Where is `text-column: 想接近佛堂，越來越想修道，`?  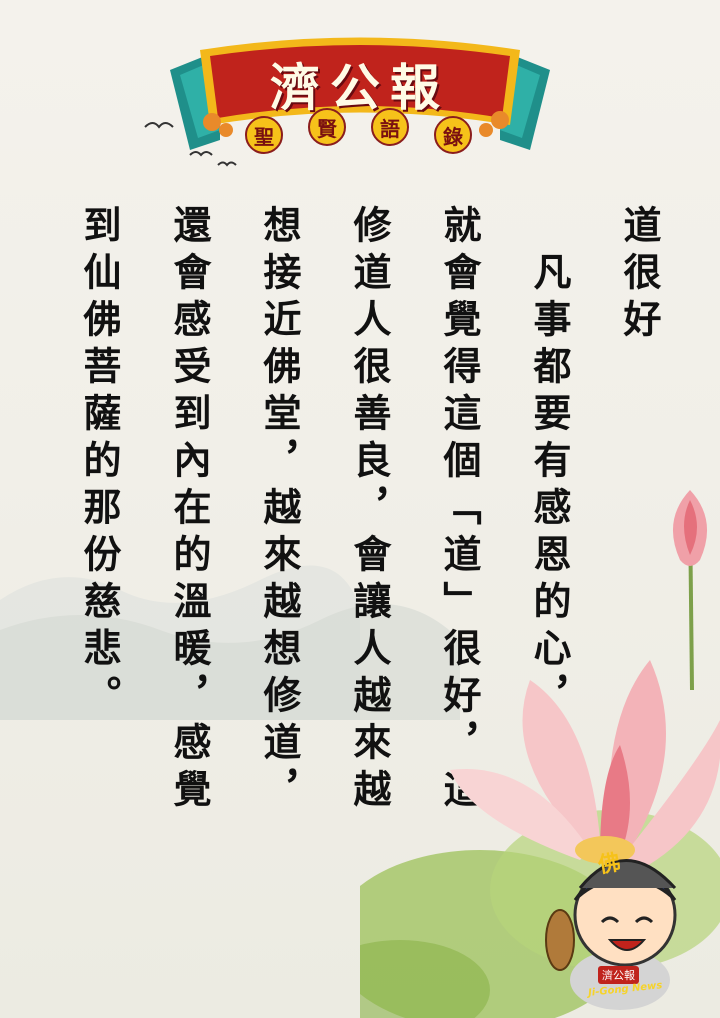 text-column: 想接近佛堂，越來越想修道， is located at coordinates (279, 510).